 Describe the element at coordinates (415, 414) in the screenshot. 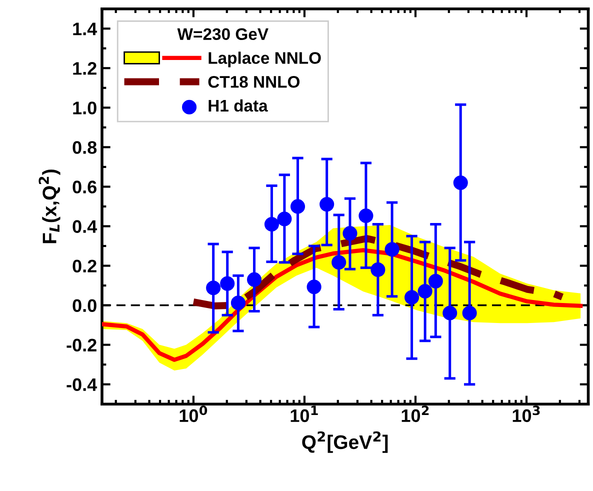

I see `x-tick-label: 10$^{2}$` at that location.